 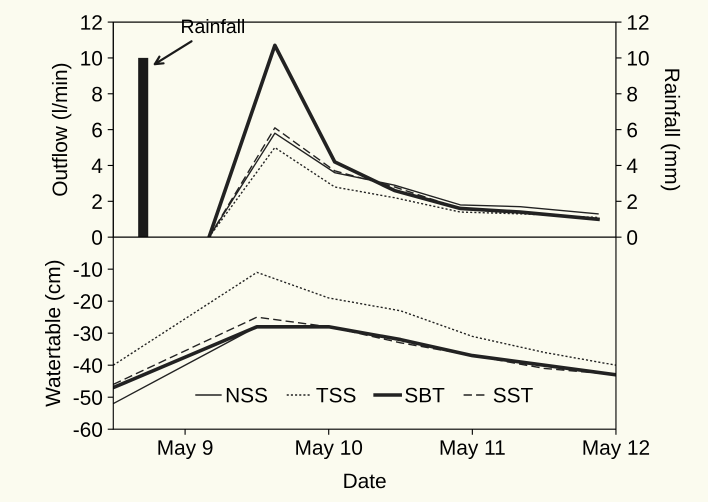 What do you see at coordinates (424, 395) in the screenshot?
I see `legend-label: SBT` at bounding box center [424, 395].